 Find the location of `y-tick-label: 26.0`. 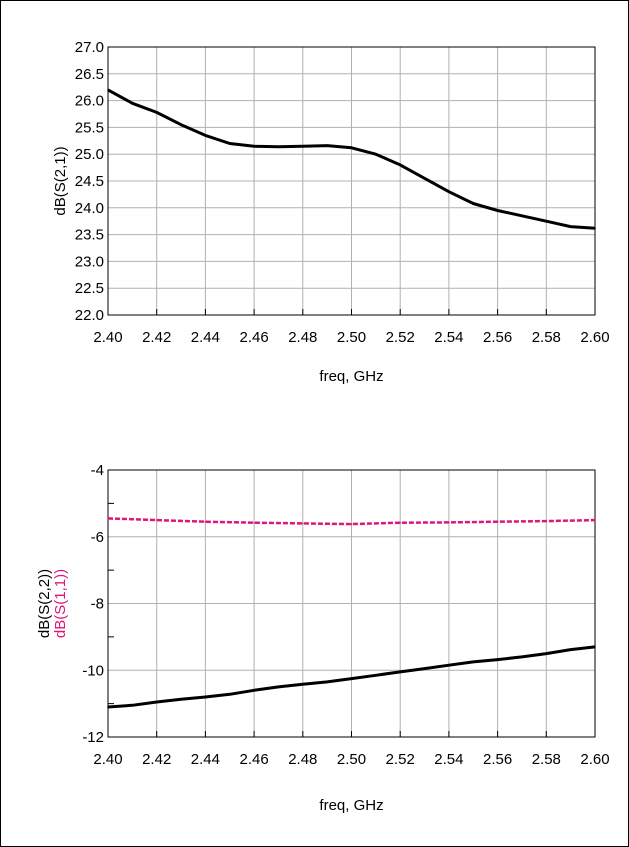

y-tick-label: 26.0 is located at coordinates (89, 101).